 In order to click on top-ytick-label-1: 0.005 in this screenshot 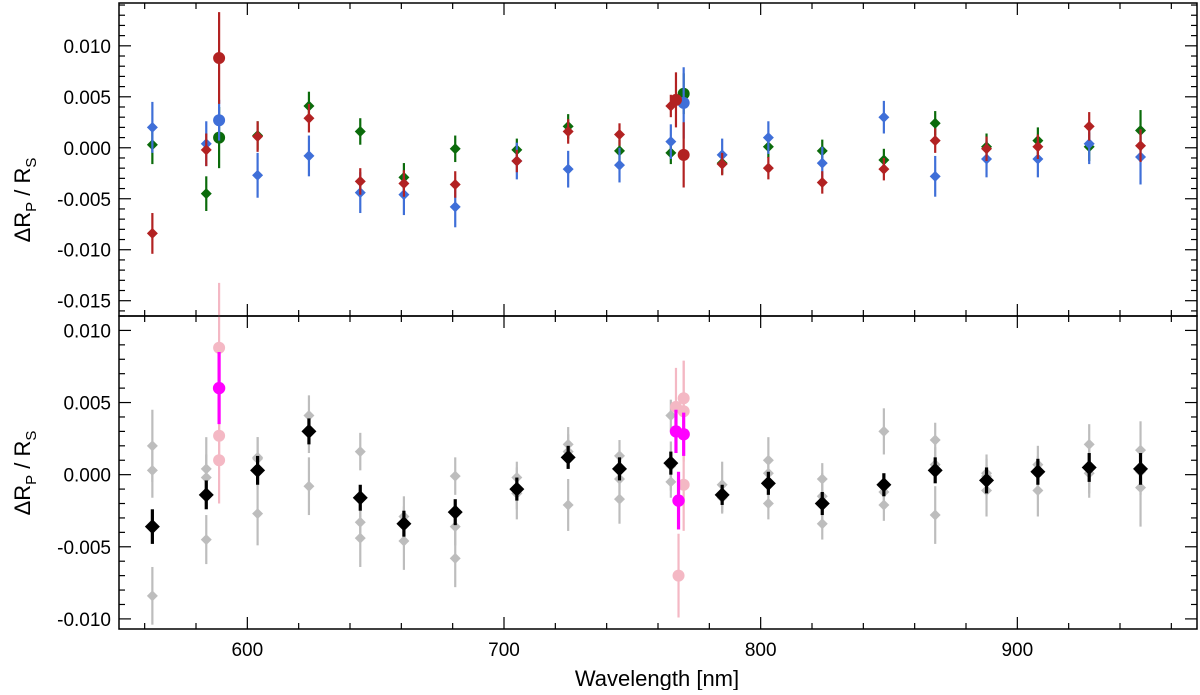, I will do `click(87, 98)`.